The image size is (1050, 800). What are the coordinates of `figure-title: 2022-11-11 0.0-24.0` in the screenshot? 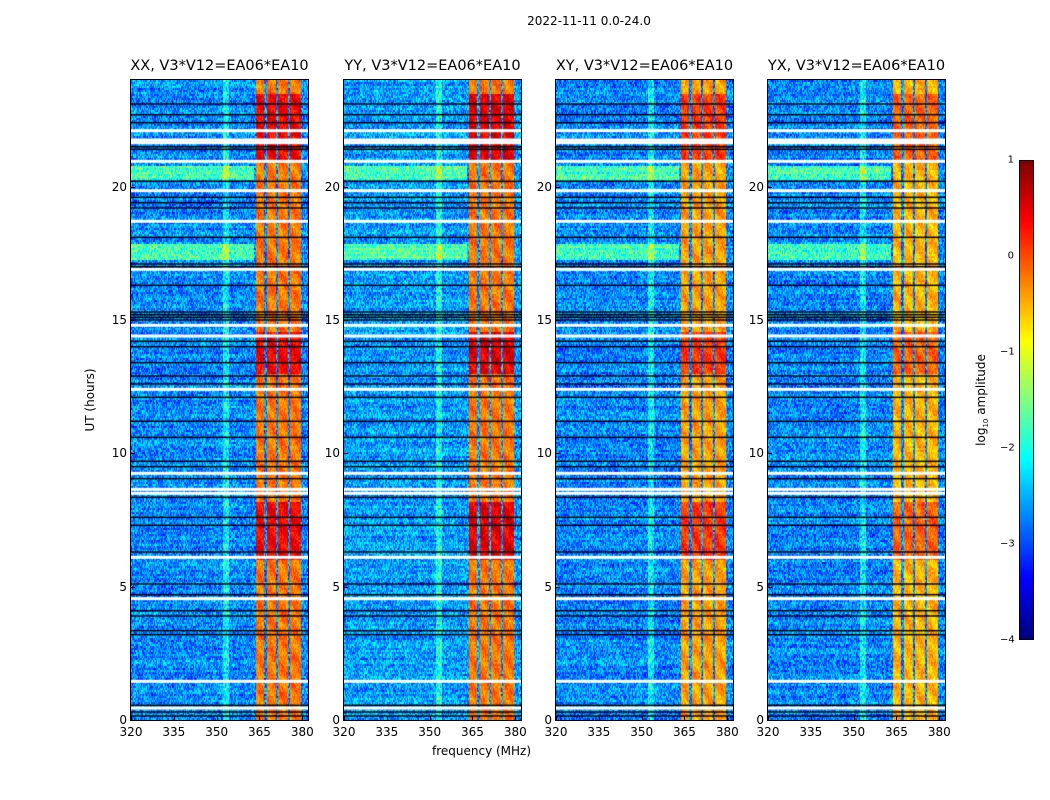 It's located at (589, 21).